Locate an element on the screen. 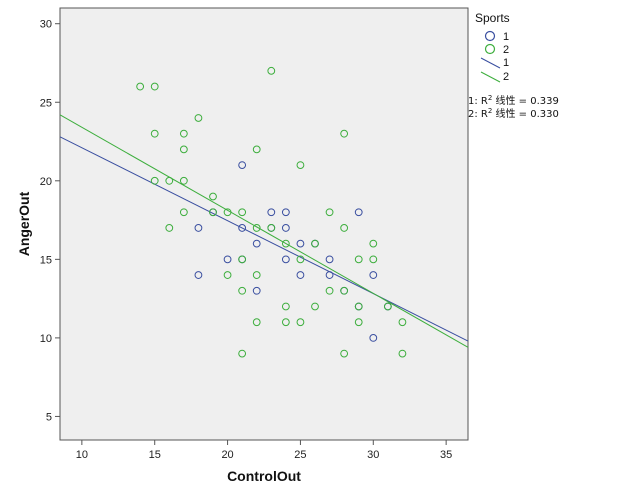 This screenshot has width=626, height=501. x-tick-label: 30 is located at coordinates (373, 455).